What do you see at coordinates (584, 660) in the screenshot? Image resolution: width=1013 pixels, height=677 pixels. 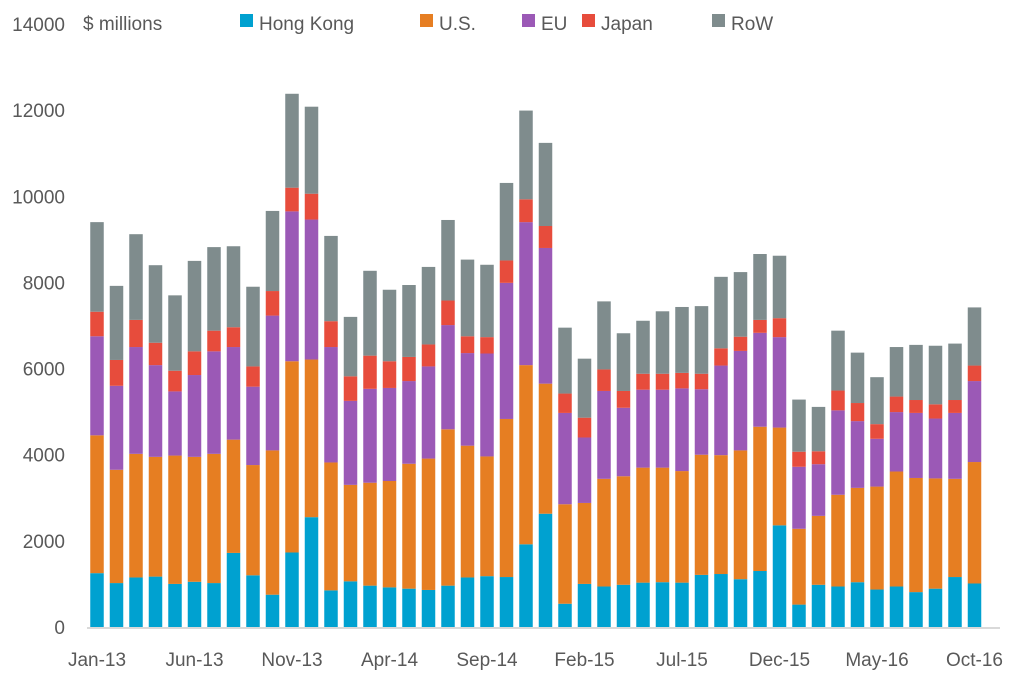 I see `x-tick-label: Feb-15` at bounding box center [584, 660].